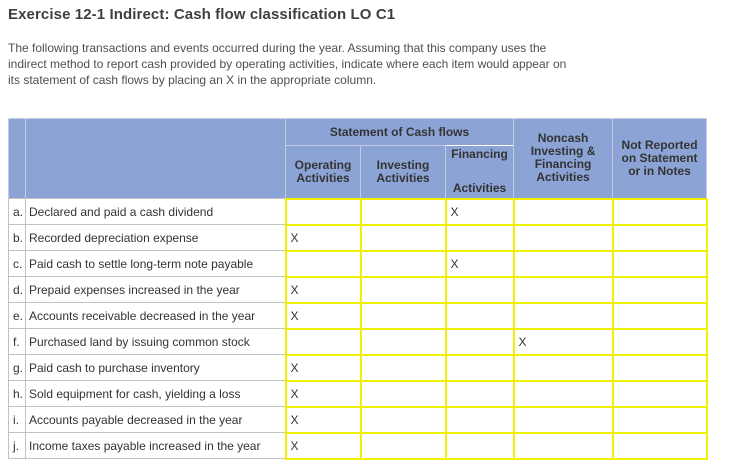  Describe the element at coordinates (479, 172) in the screenshot. I see `financing-column-header: Financing Activities` at that location.